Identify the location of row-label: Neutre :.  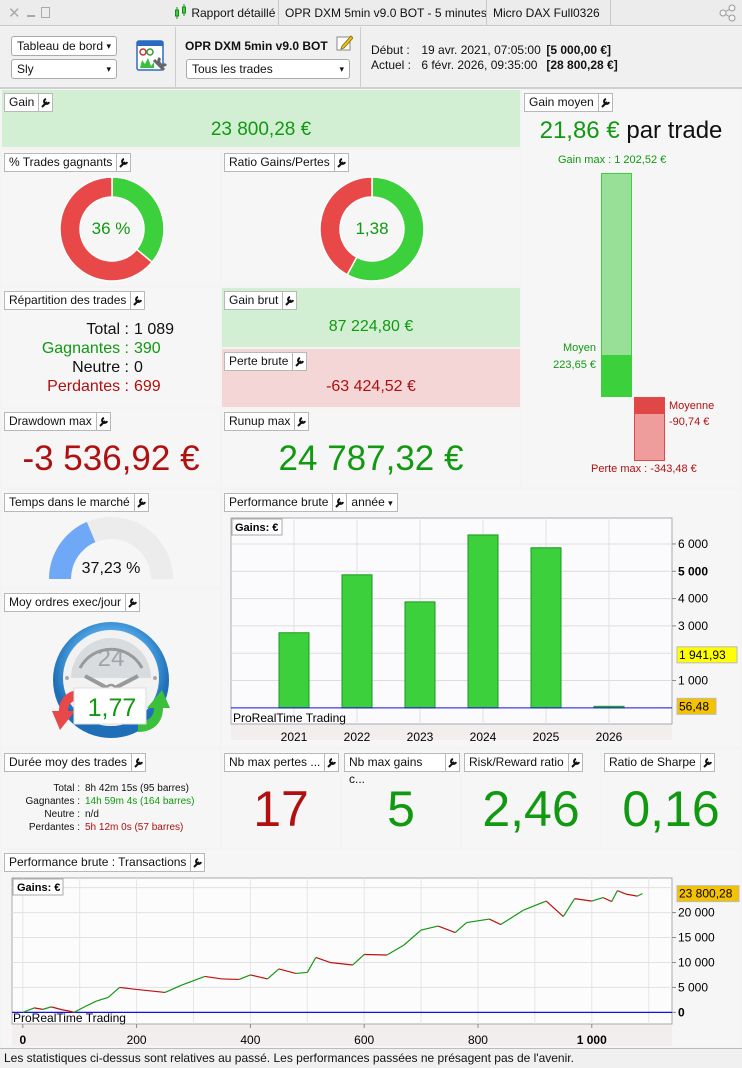
(62, 814).